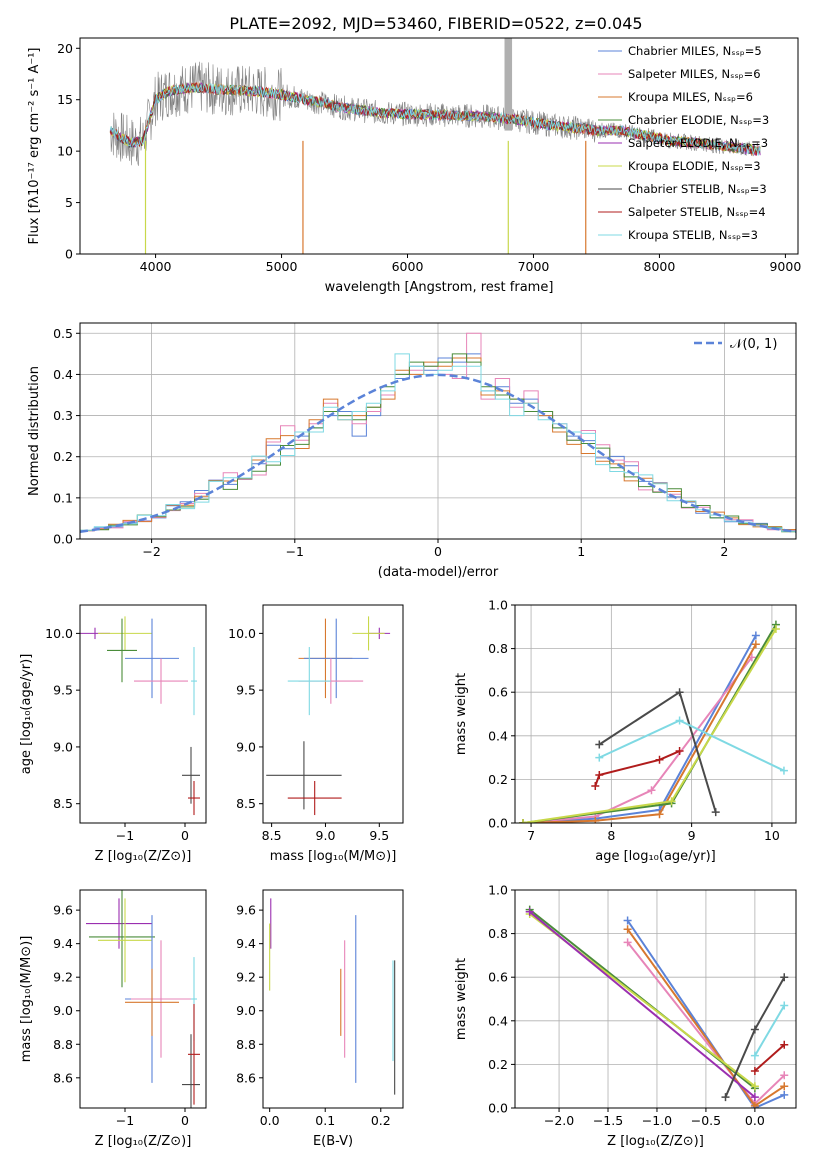  I want to click on panel-age-vs-mass: 8.5 9.0 9.5 8.5 9.0 9.5 10.0 mass [log₁₀(M/M⊙)], so click(316, 734).